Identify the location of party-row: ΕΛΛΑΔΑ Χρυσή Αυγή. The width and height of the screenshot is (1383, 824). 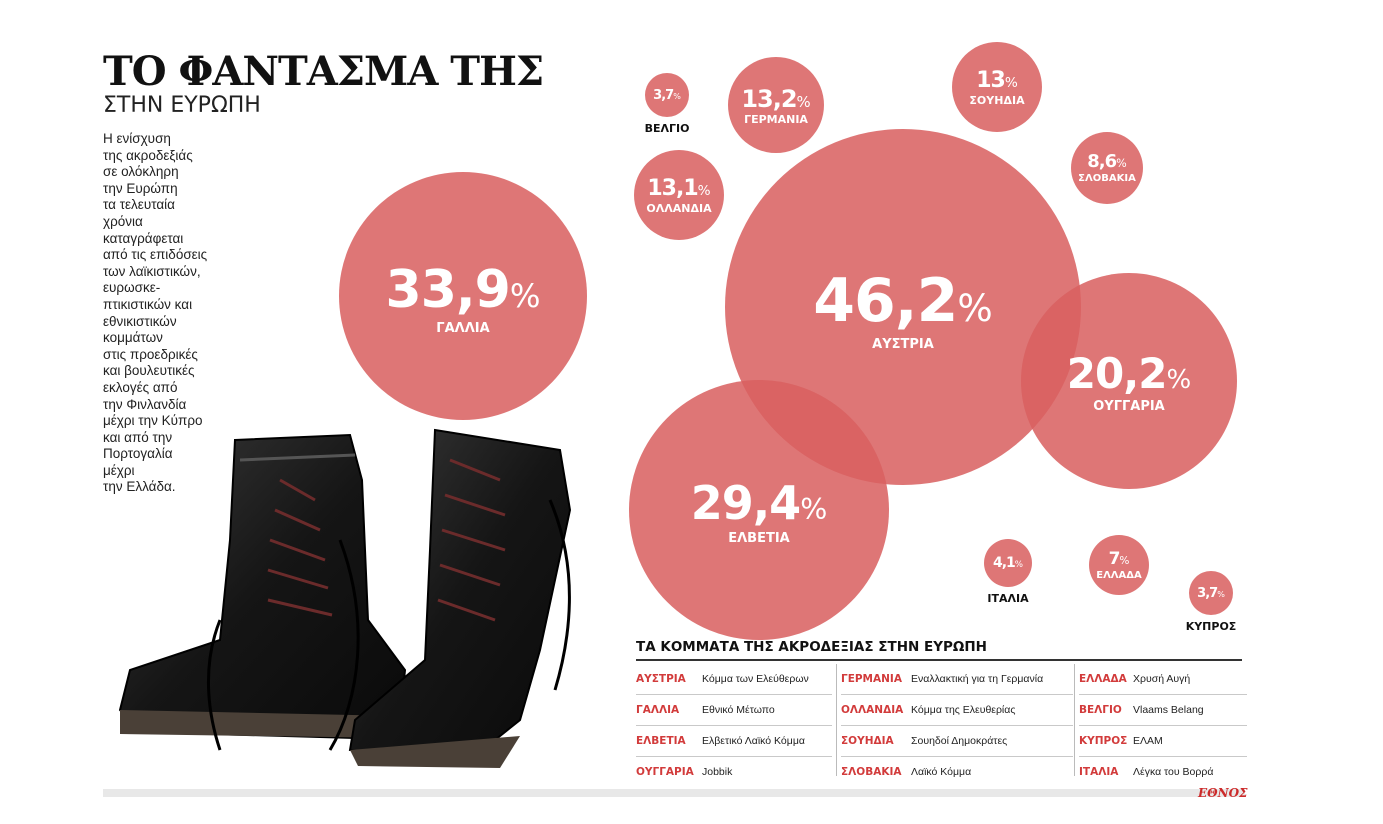
(1163, 679).